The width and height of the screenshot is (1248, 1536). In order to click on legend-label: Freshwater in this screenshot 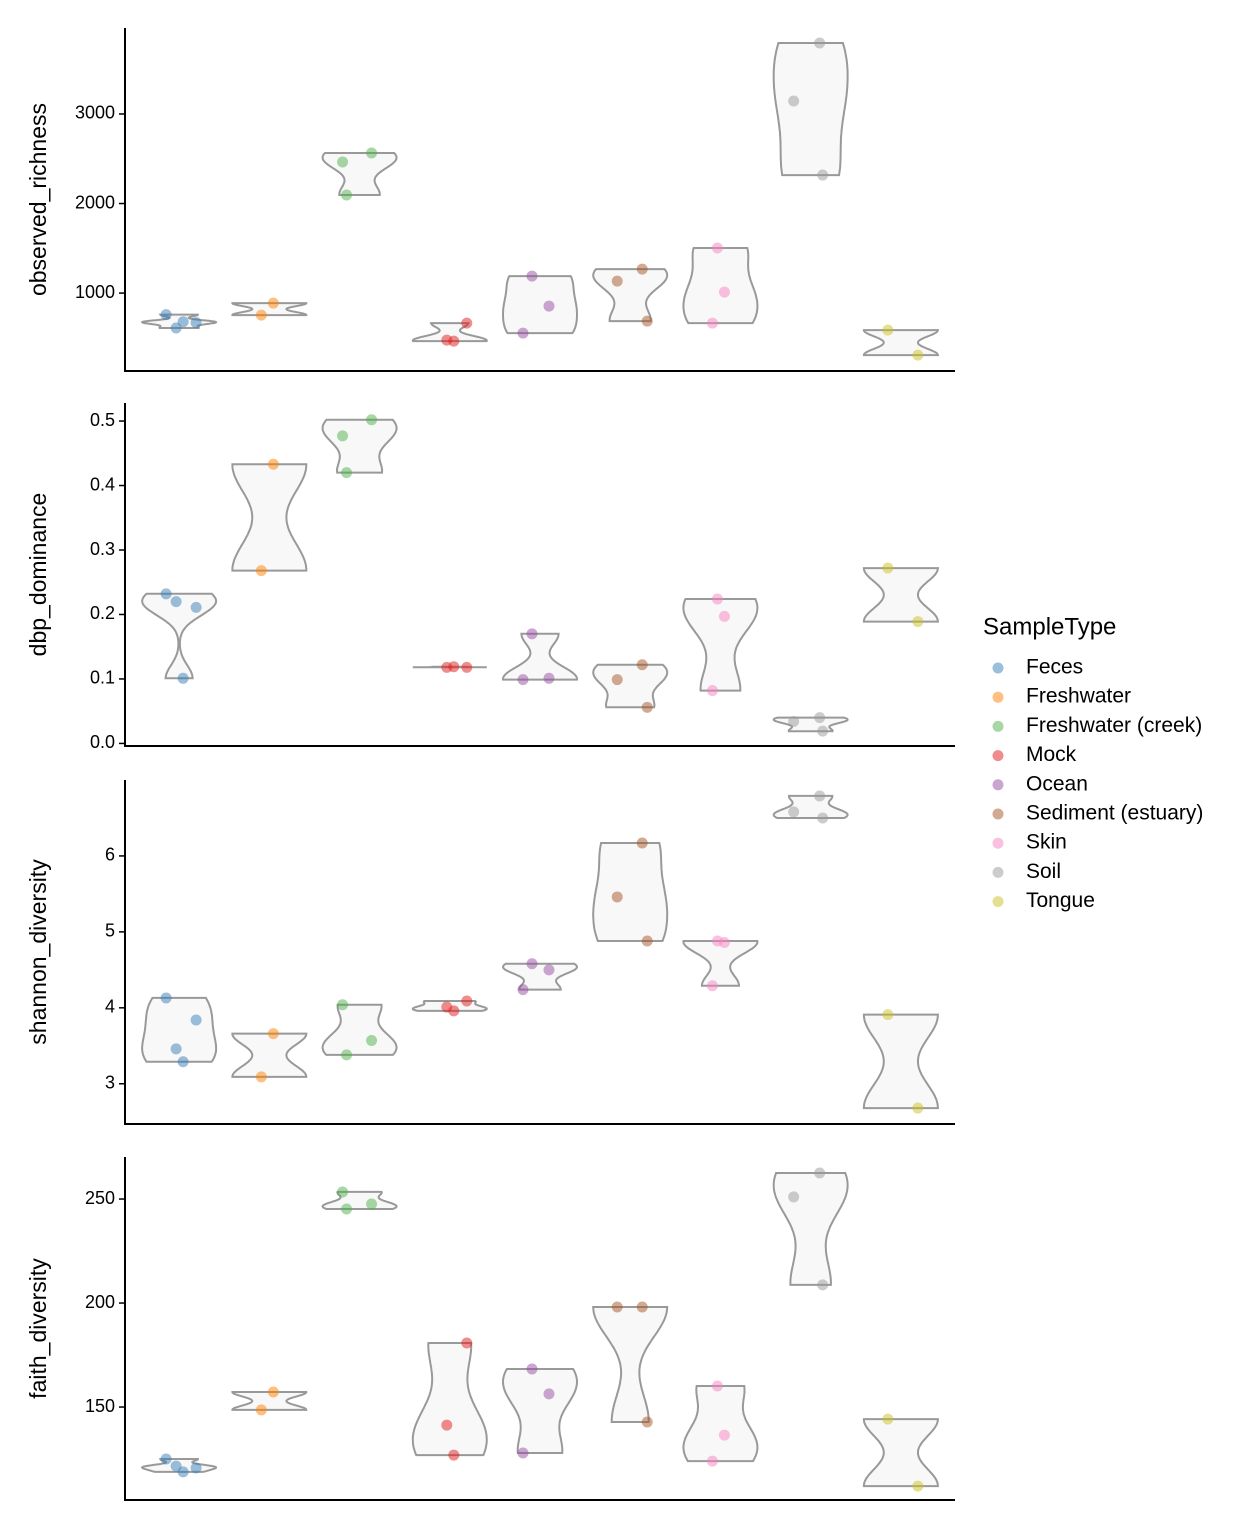, I will do `click(1078, 696)`.